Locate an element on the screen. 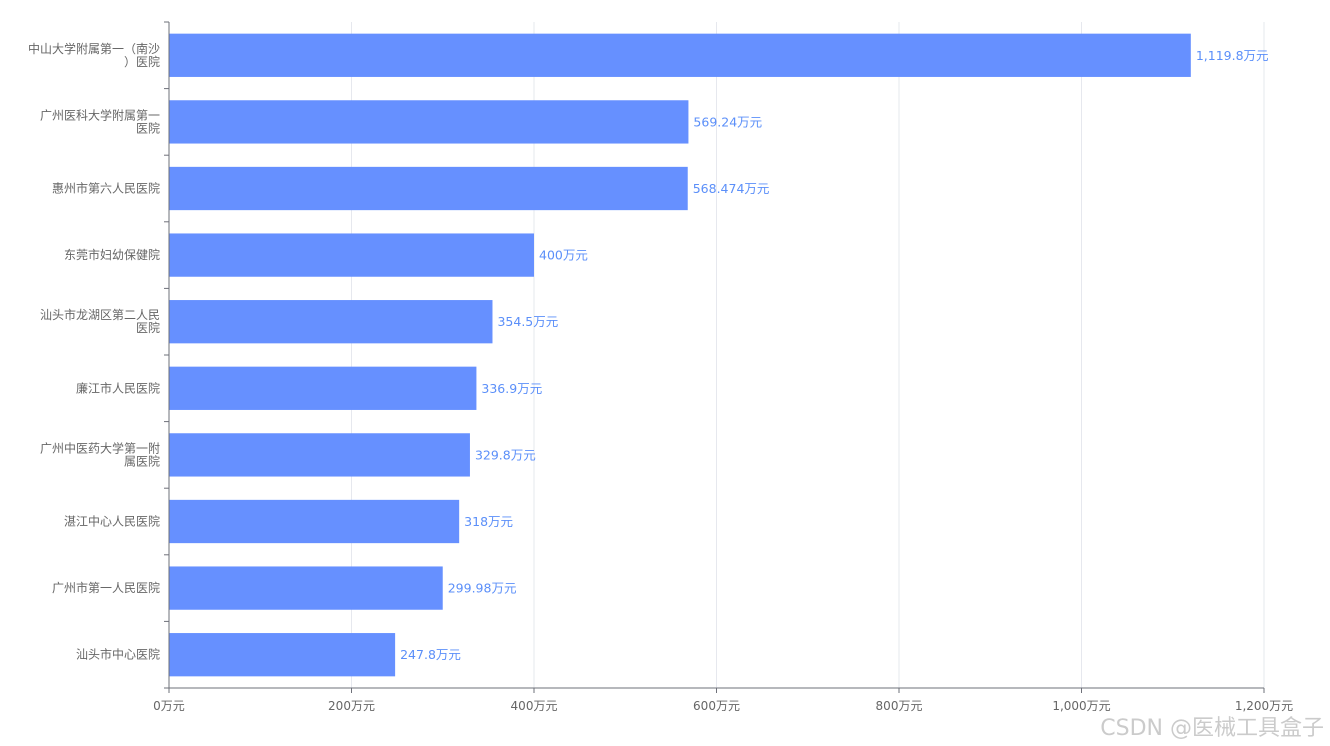  category-label: 汕头市龙湖区第二人民 is located at coordinates (100, 314).